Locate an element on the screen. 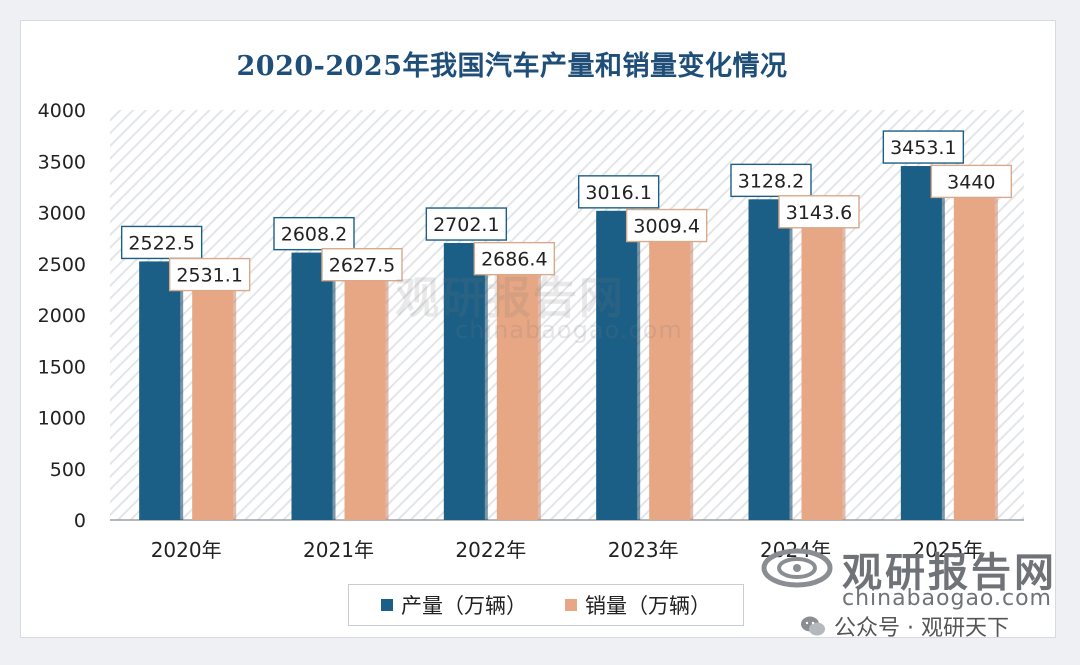 The image size is (1080, 665). x-tick-label: 2022年 is located at coordinates (490, 550).